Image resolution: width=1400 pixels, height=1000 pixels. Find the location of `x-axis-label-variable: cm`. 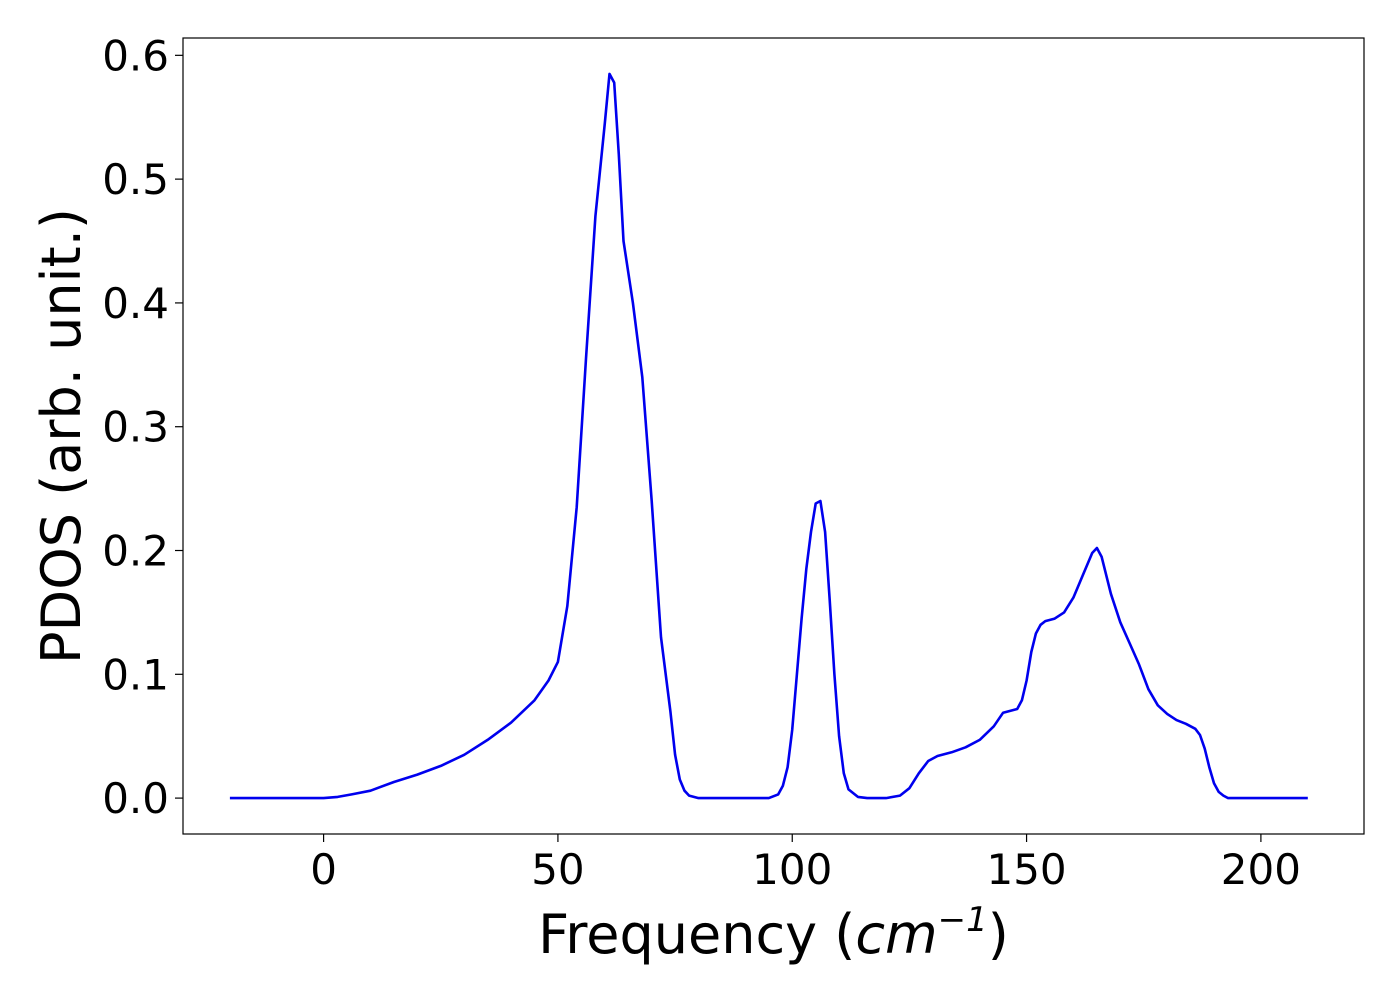

x-axis-label-variable: cm is located at coordinates (896, 934).